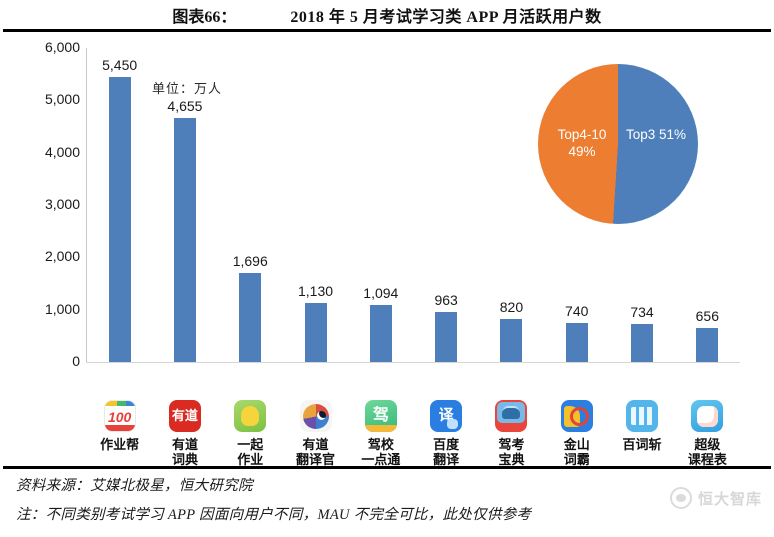 This screenshot has width=774, height=537. I want to click on category-label-line: 作业帮, so click(120, 444).